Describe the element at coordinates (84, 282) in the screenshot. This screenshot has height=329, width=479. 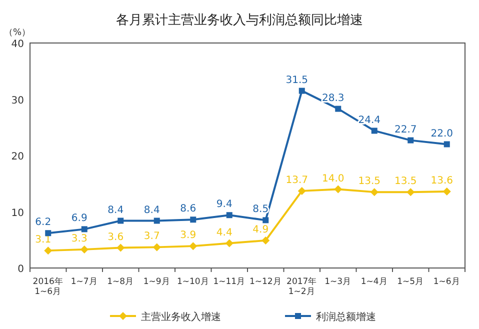
I see `x-tick-label: 1~7月` at that location.